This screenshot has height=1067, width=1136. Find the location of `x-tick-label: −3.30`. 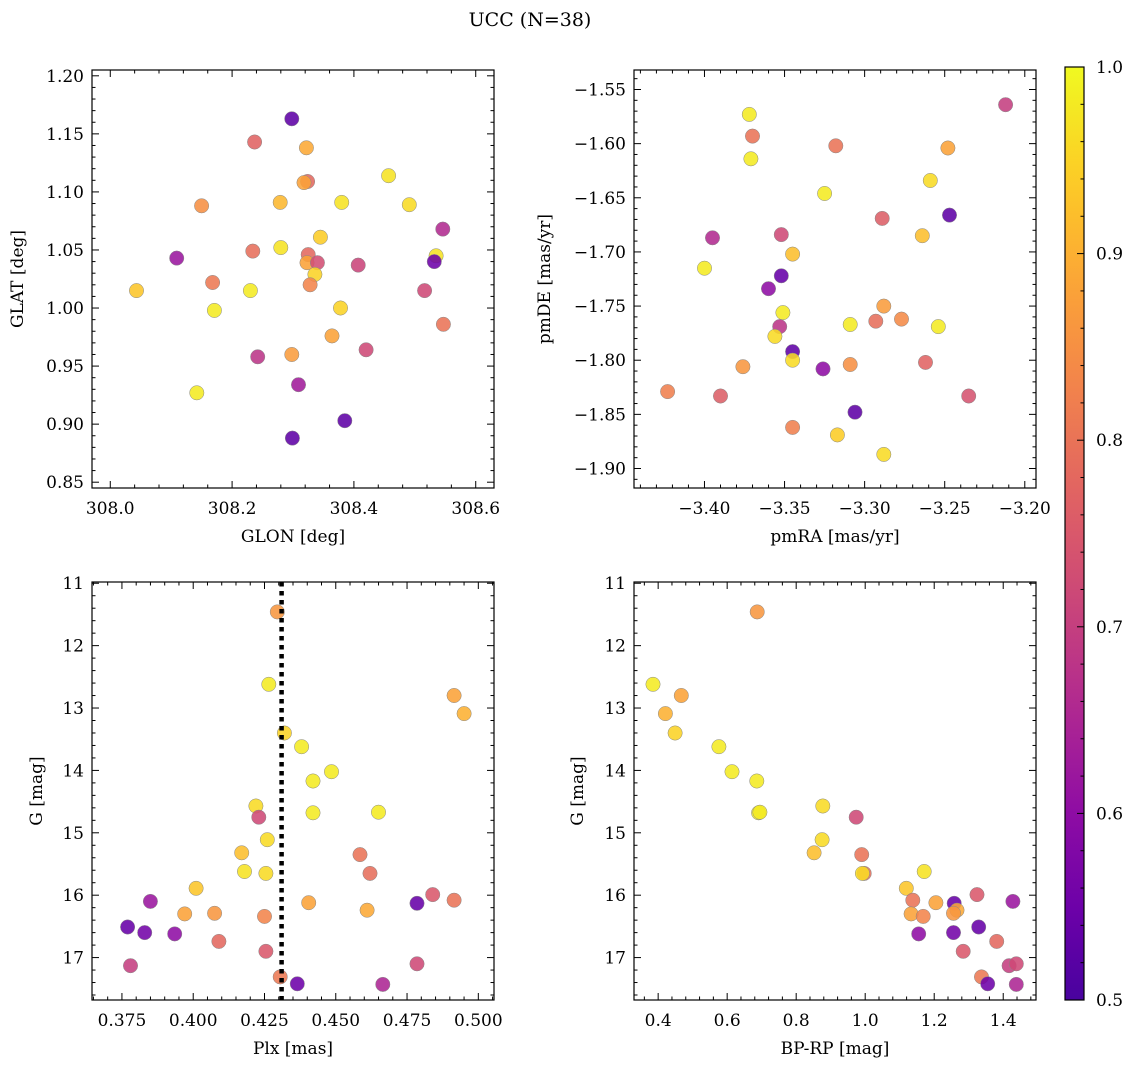

x-tick-label: −3.30 is located at coordinates (865, 509).